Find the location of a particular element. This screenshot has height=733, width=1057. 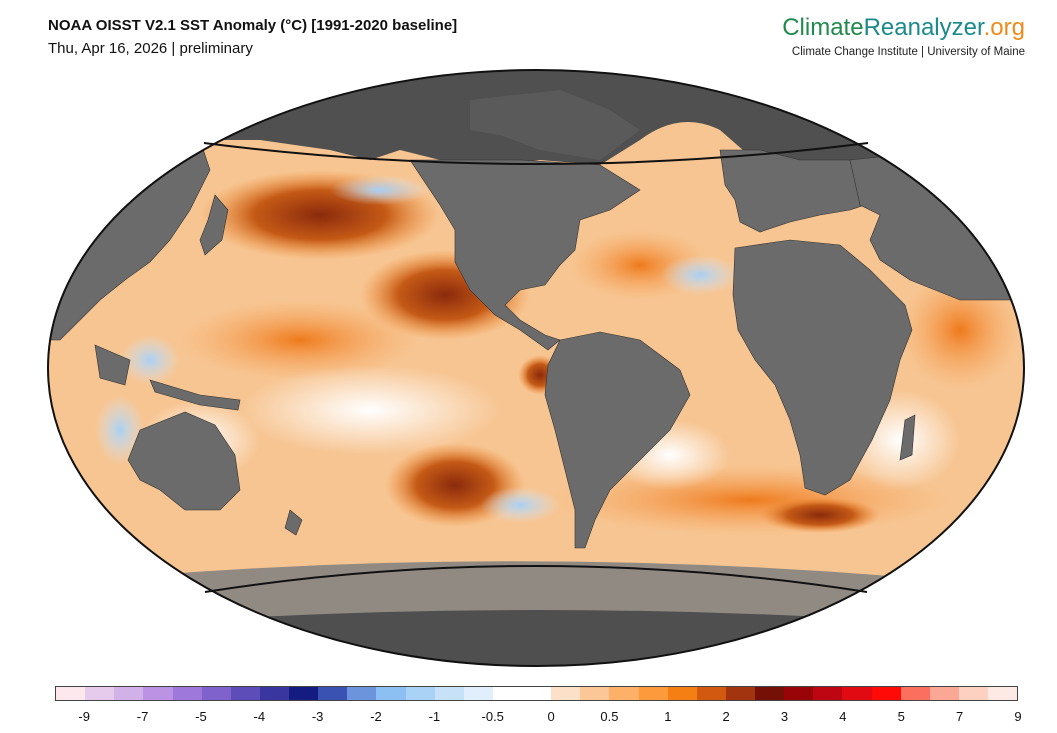

colorbar-tick-label: -3 is located at coordinates (317, 716).